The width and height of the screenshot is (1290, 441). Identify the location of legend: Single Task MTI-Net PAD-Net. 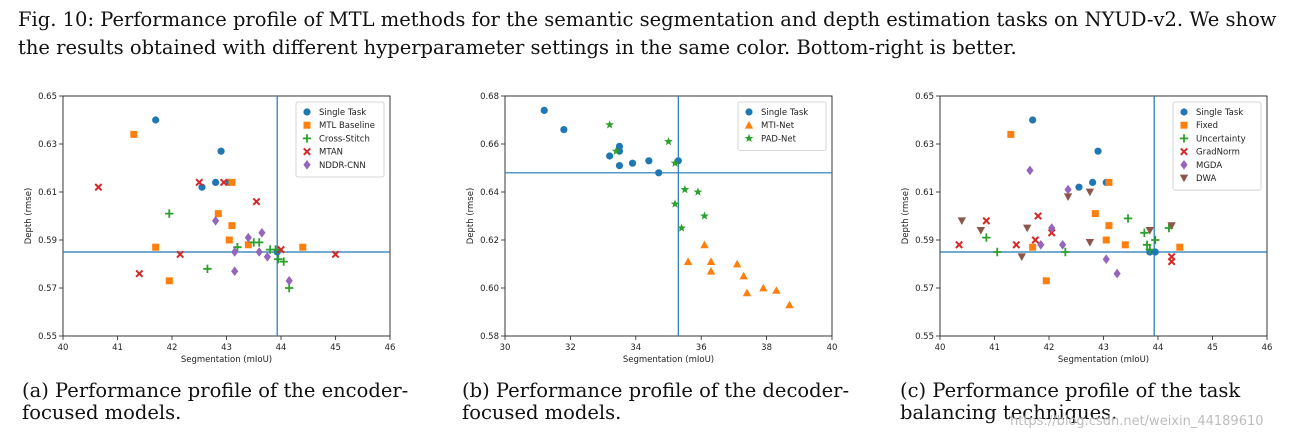
(782, 126).